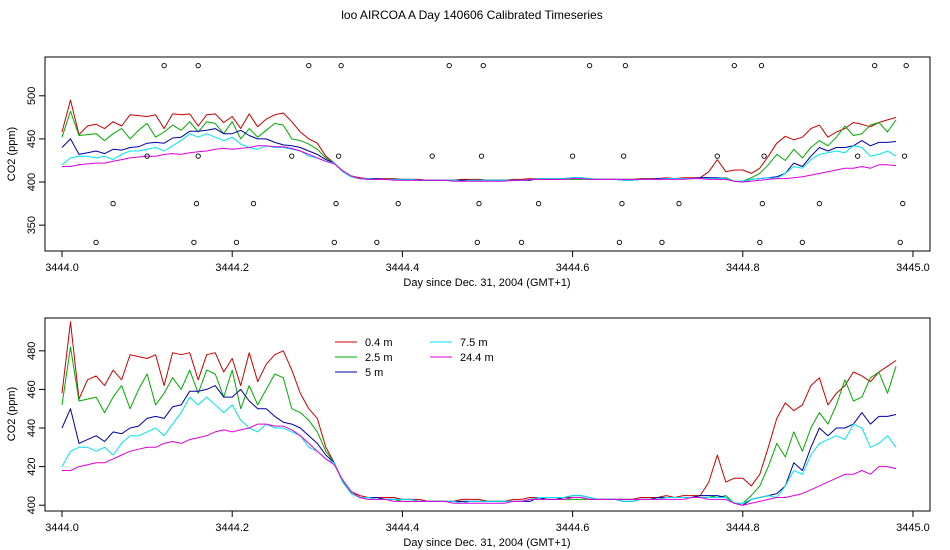  Describe the element at coordinates (12, 154) in the screenshot. I see `top-y-axis-label: CO2 (ppm)` at that location.